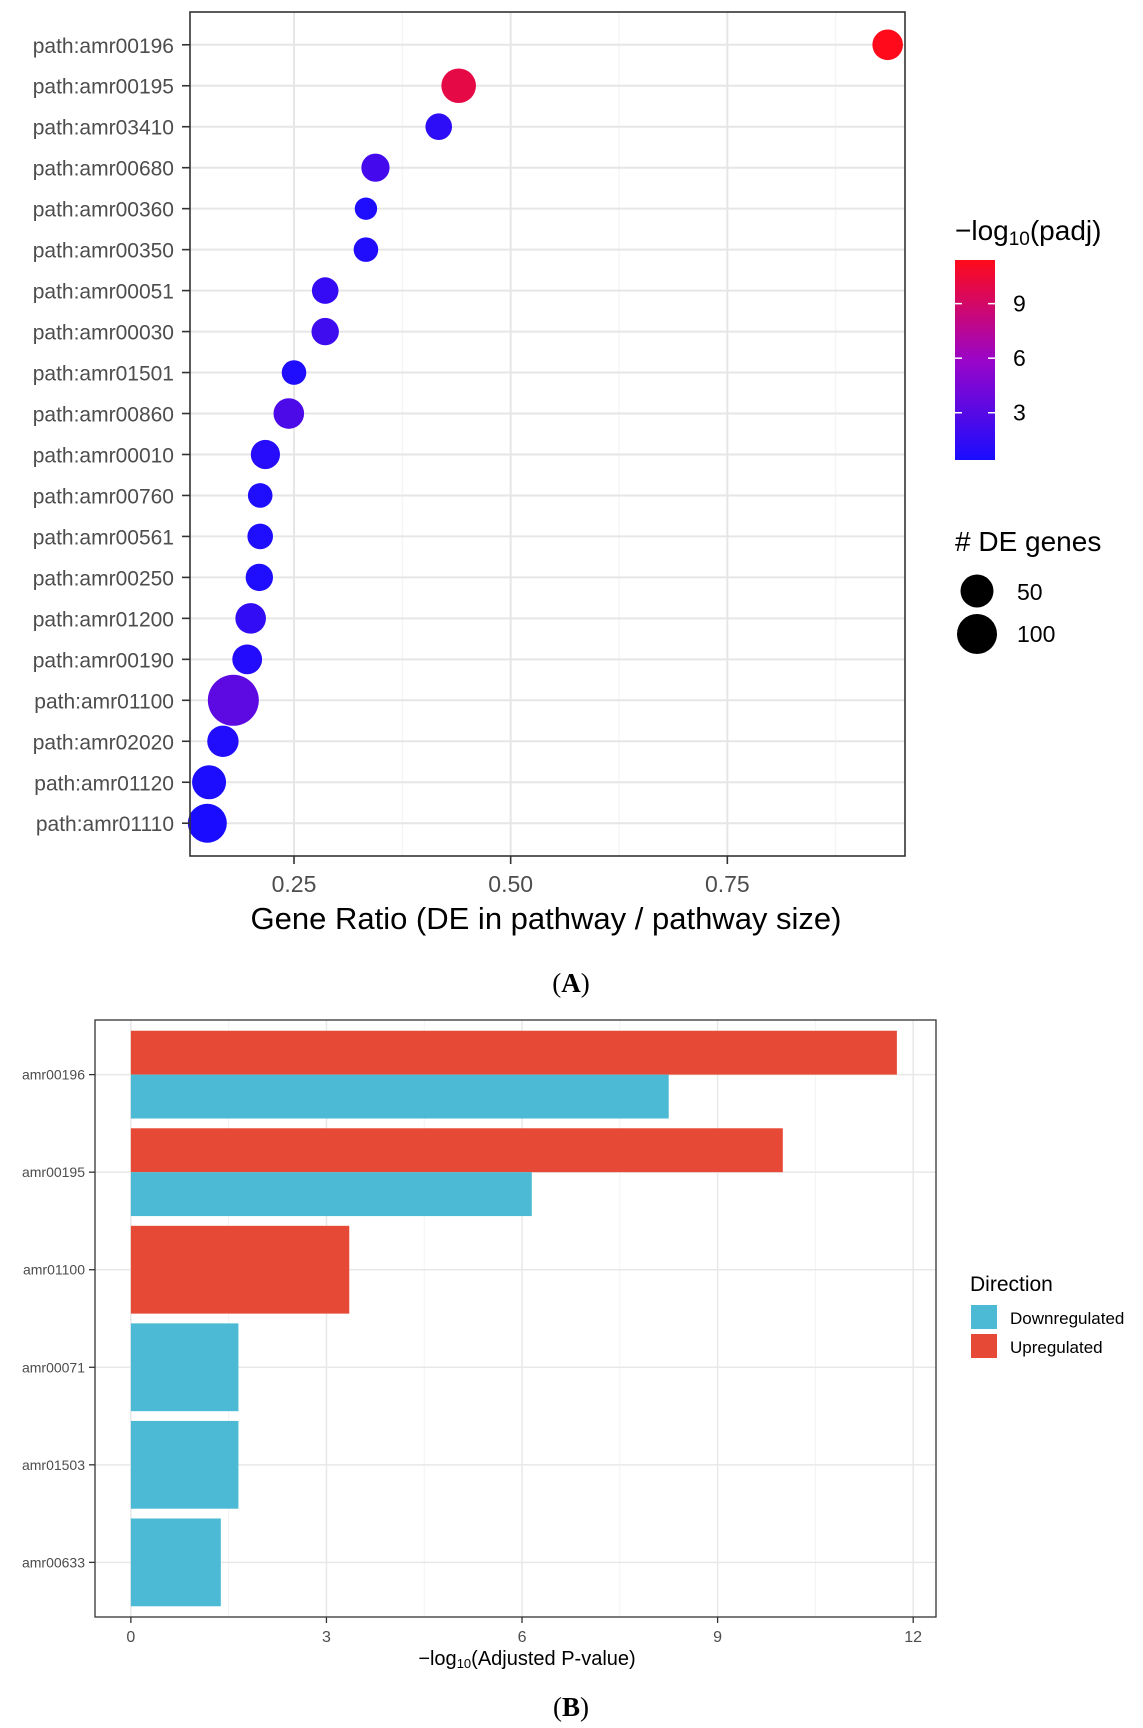 Image resolution: width=1143 pixels, height=1728 pixels. I want to click on y-tick-label: amr01503, so click(53, 1465).